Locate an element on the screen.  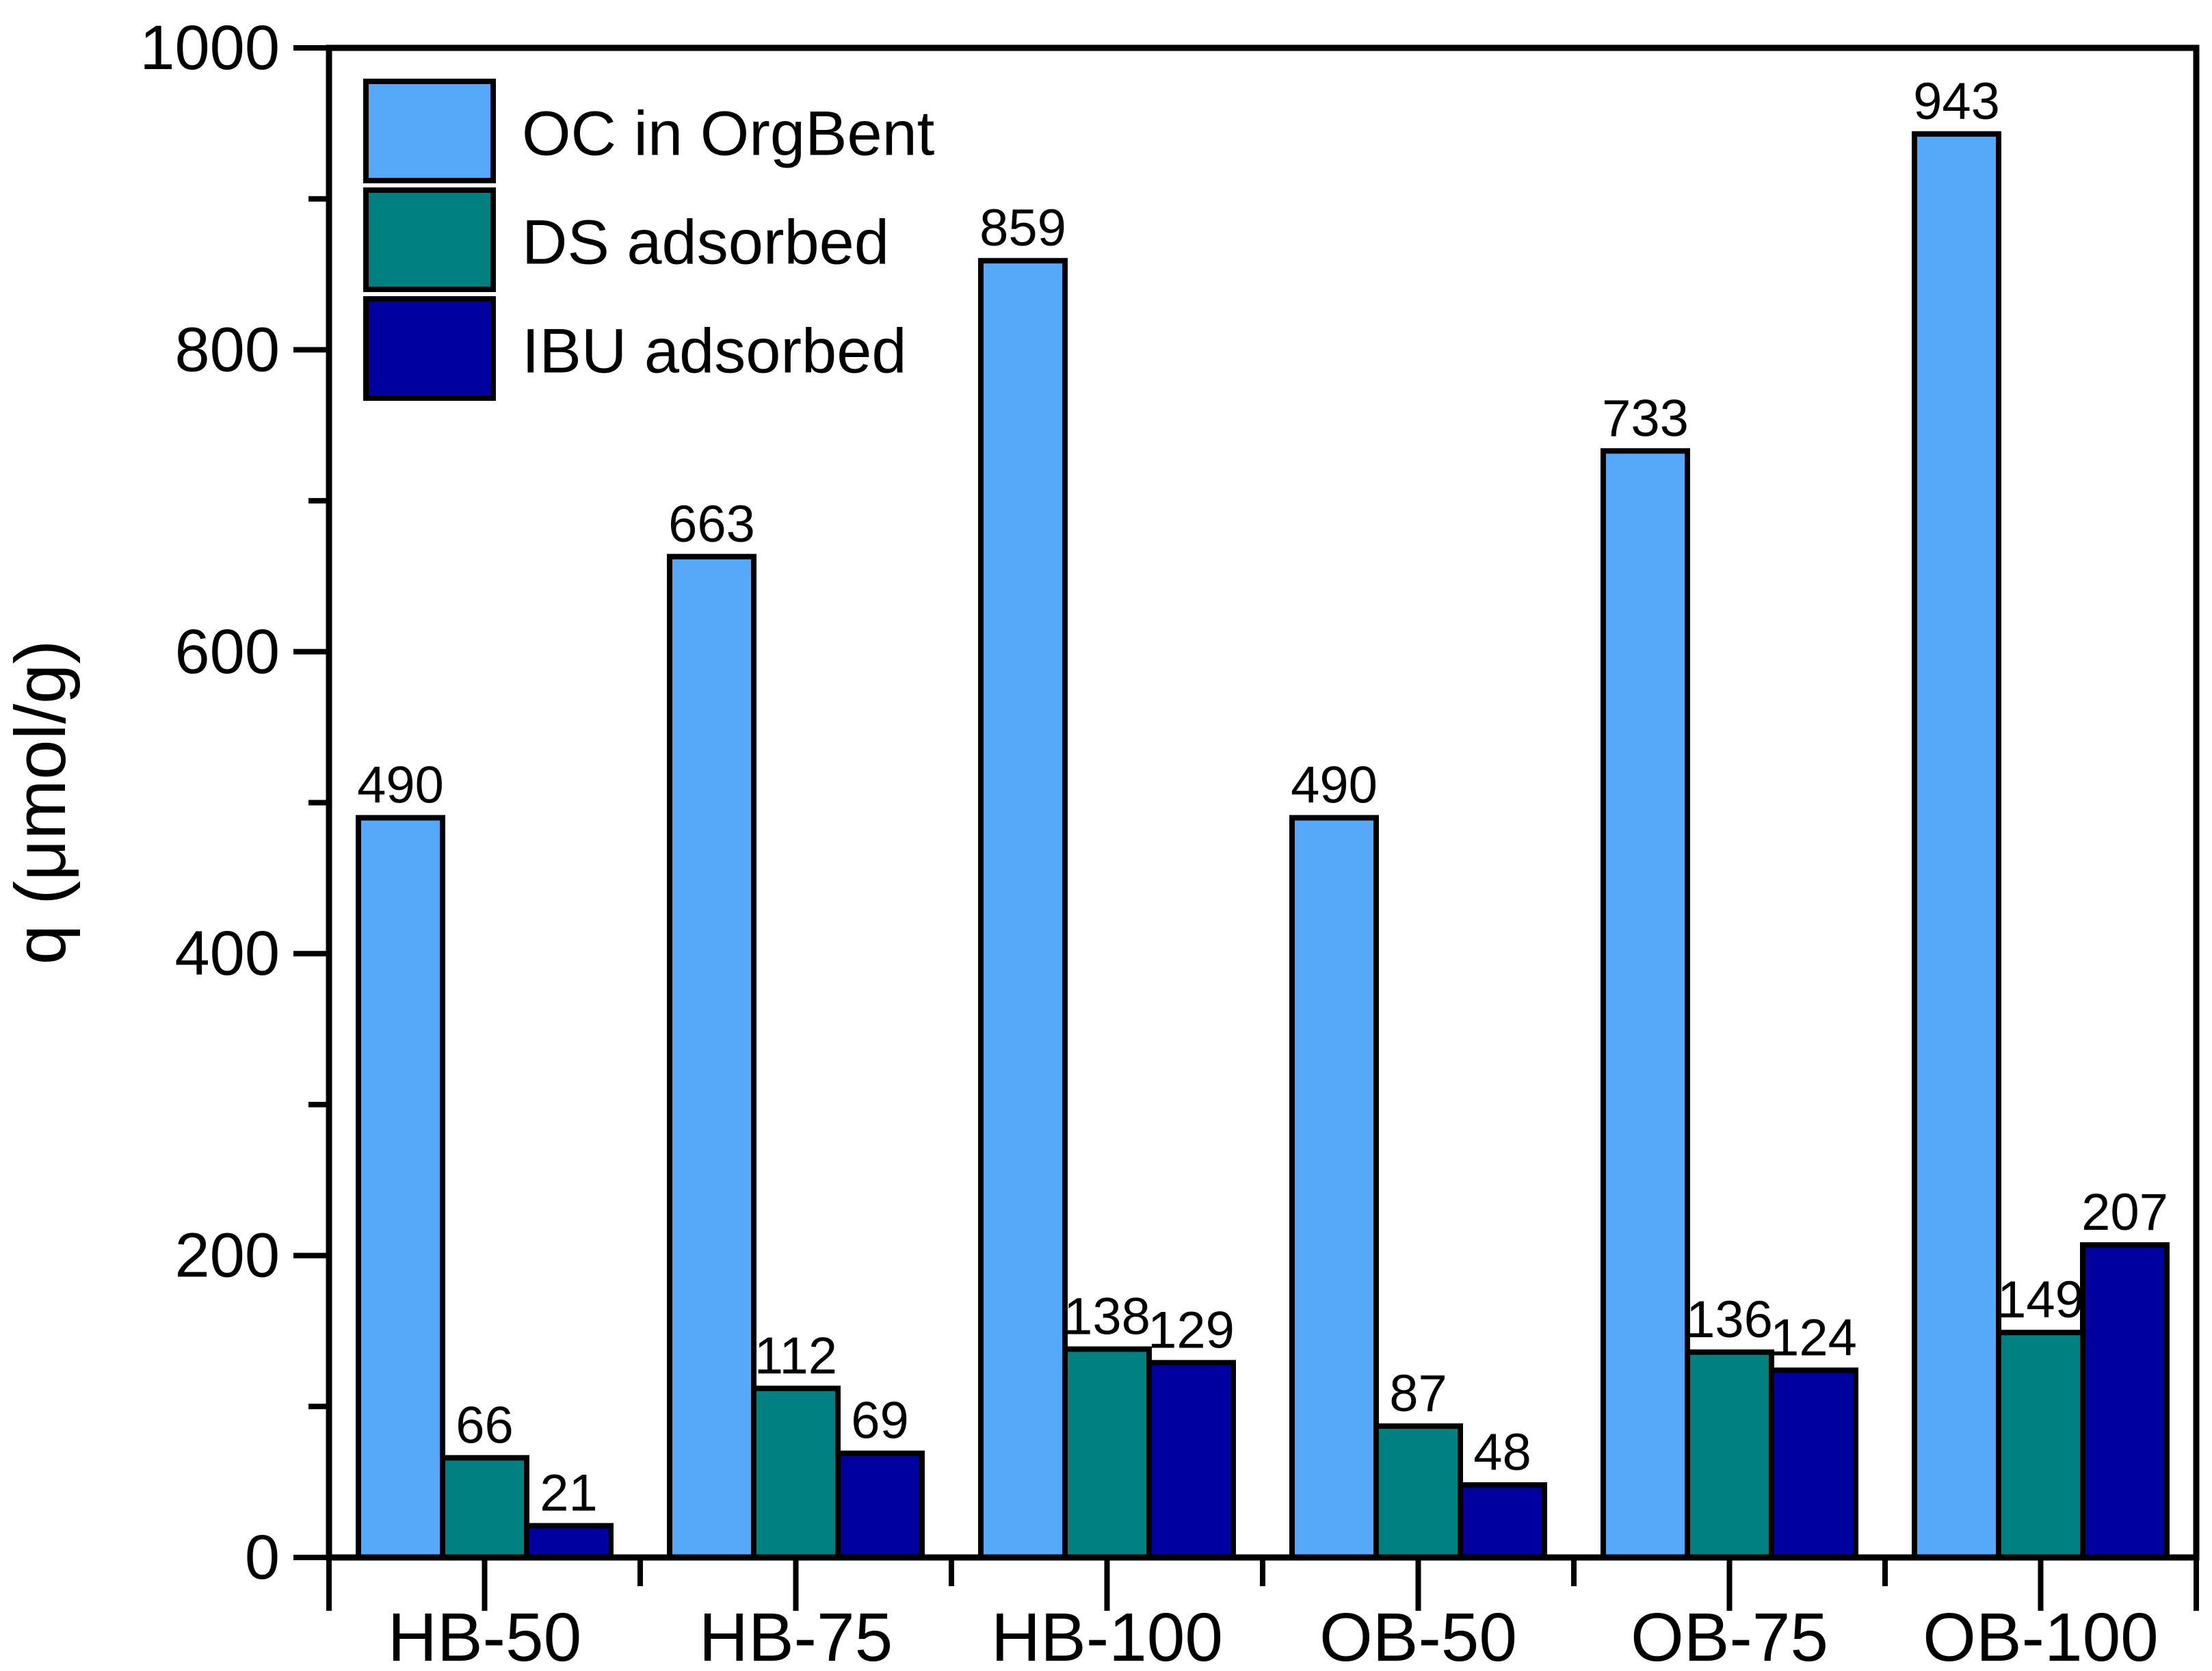
bar-value-label: 859 is located at coordinates (1022, 228).